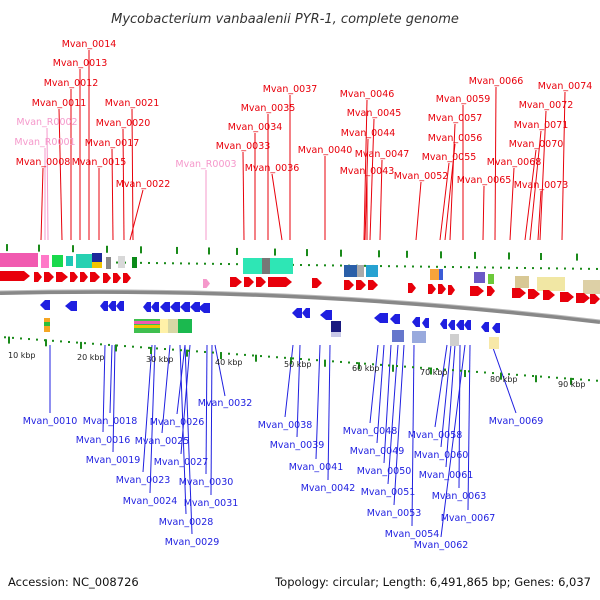  Describe the element at coordinates (449, 157) in the screenshot. I see `gene-label: Mvan_0055` at that location.